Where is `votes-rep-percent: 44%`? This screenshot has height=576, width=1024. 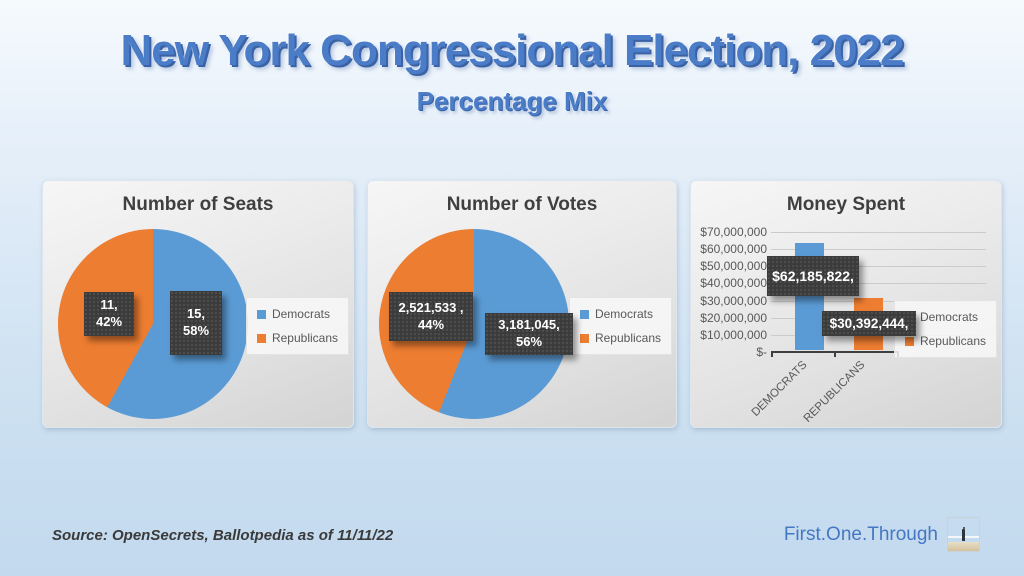
votes-rep-percent: 44% is located at coordinates (431, 324).